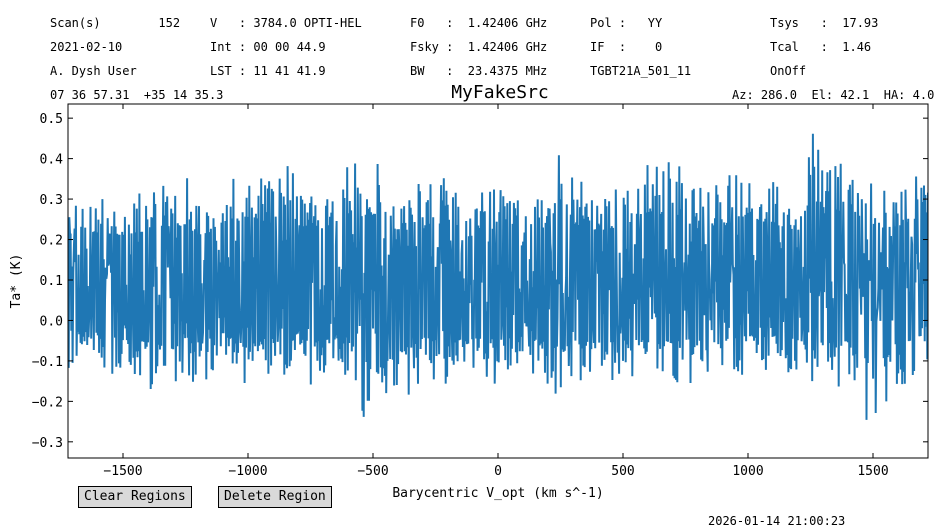  I want to click on header-int: Int : 00 00 44.9, so click(268, 47).